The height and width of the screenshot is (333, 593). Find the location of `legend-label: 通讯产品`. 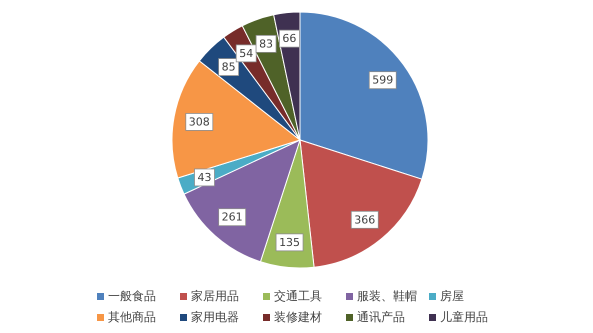

legend-label: 通讯产品 is located at coordinates (381, 317).